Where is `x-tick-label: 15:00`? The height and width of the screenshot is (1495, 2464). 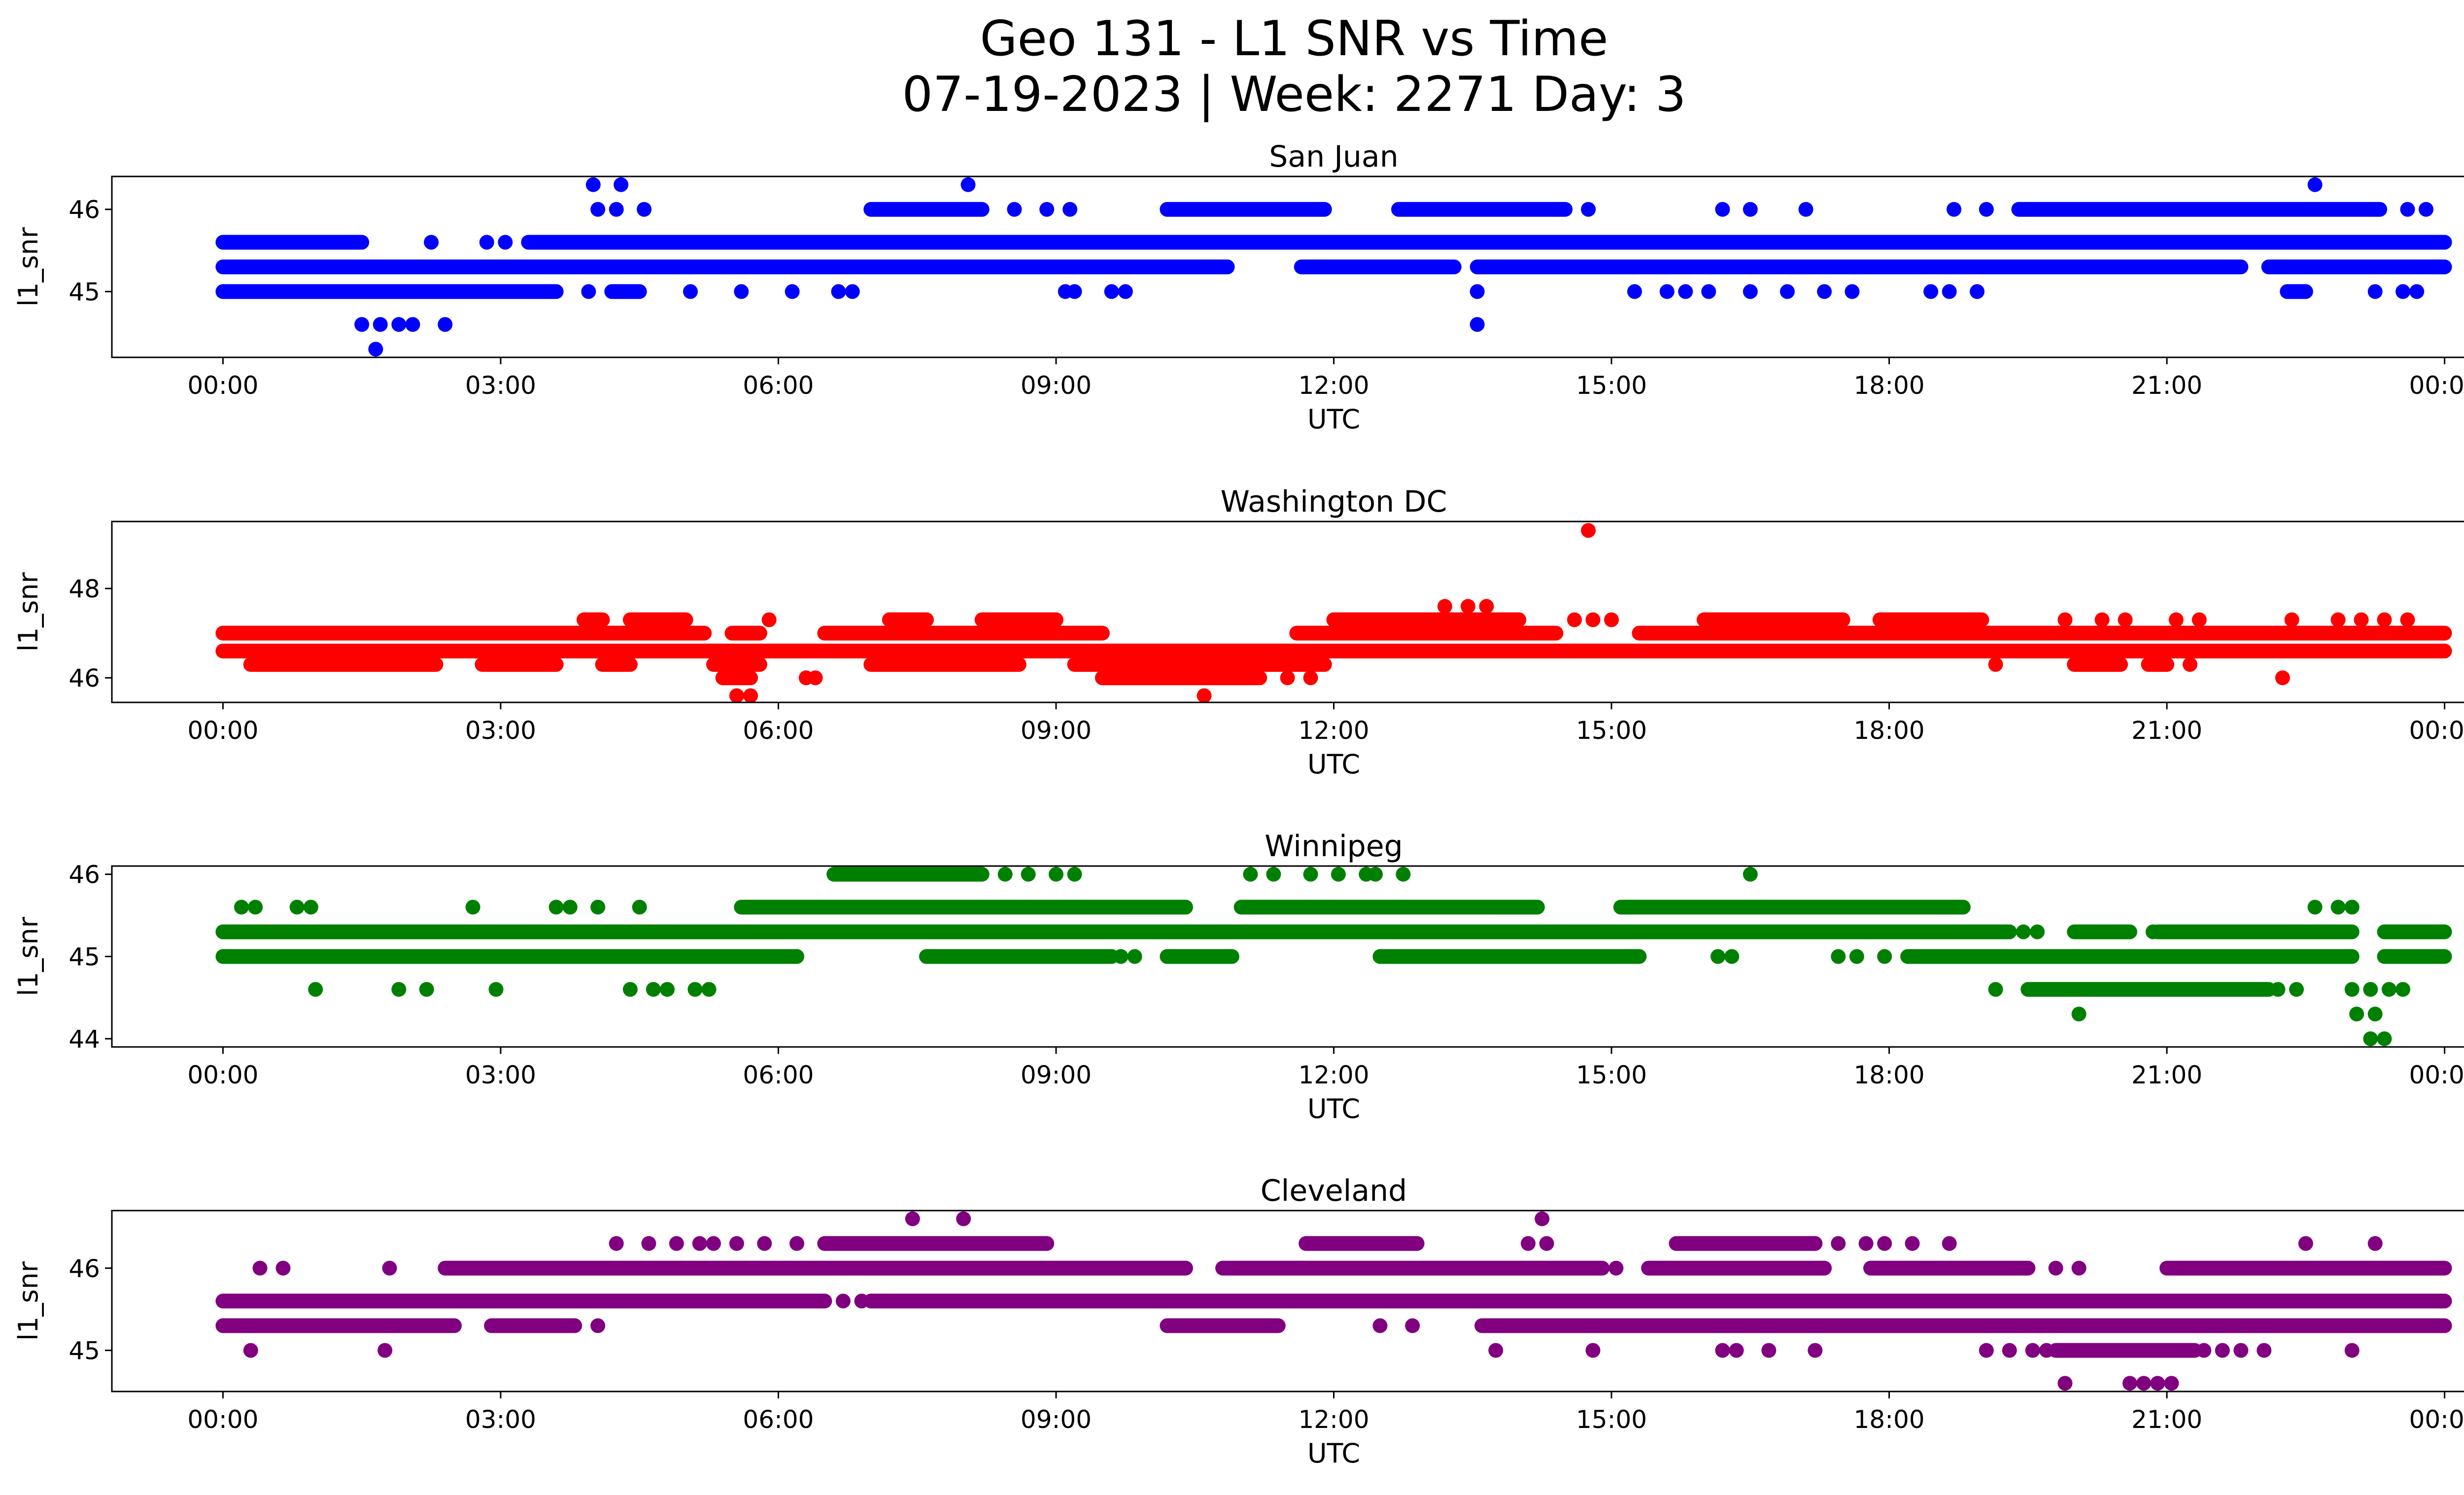
x-tick-label: 15:00 is located at coordinates (1611, 1075).